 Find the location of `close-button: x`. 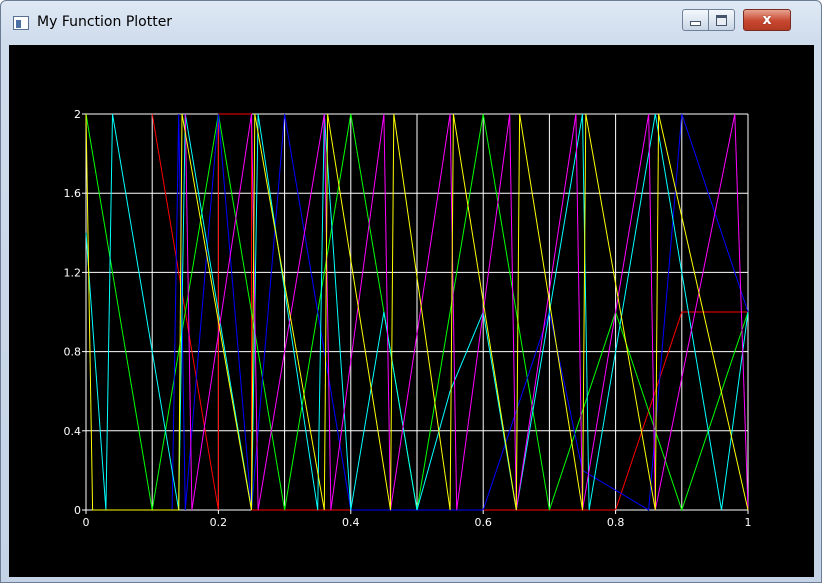

close-button: x is located at coordinates (767, 20).